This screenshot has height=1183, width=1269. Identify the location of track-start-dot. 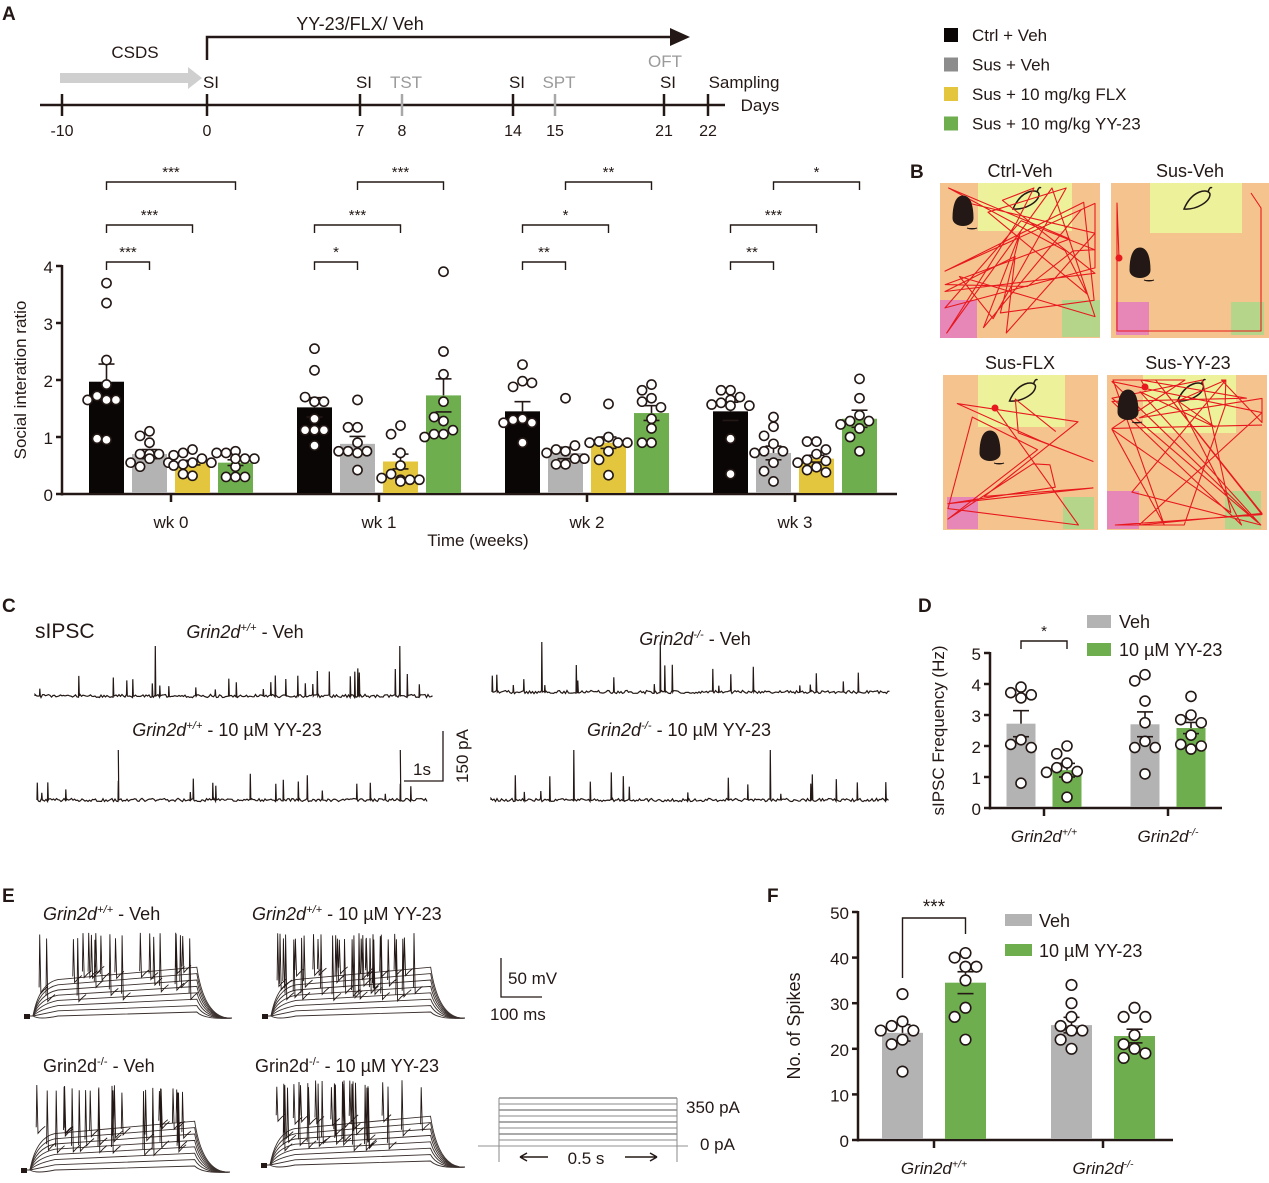
(995, 408).